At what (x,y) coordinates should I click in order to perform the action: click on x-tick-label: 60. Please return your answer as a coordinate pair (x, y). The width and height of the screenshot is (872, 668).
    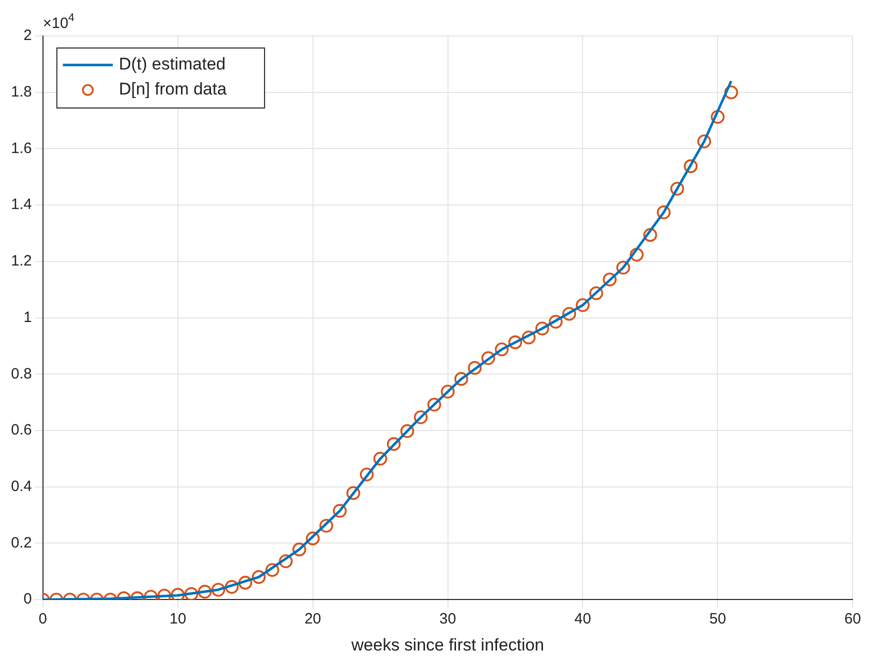
    Looking at the image, I should click on (852, 619).